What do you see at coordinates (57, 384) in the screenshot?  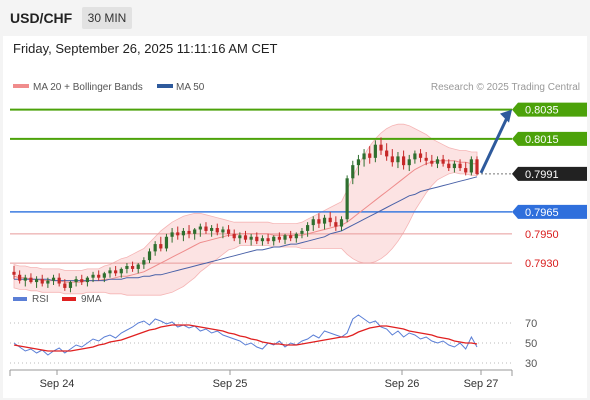 I see `x-axis-label: Sep 24` at bounding box center [57, 384].